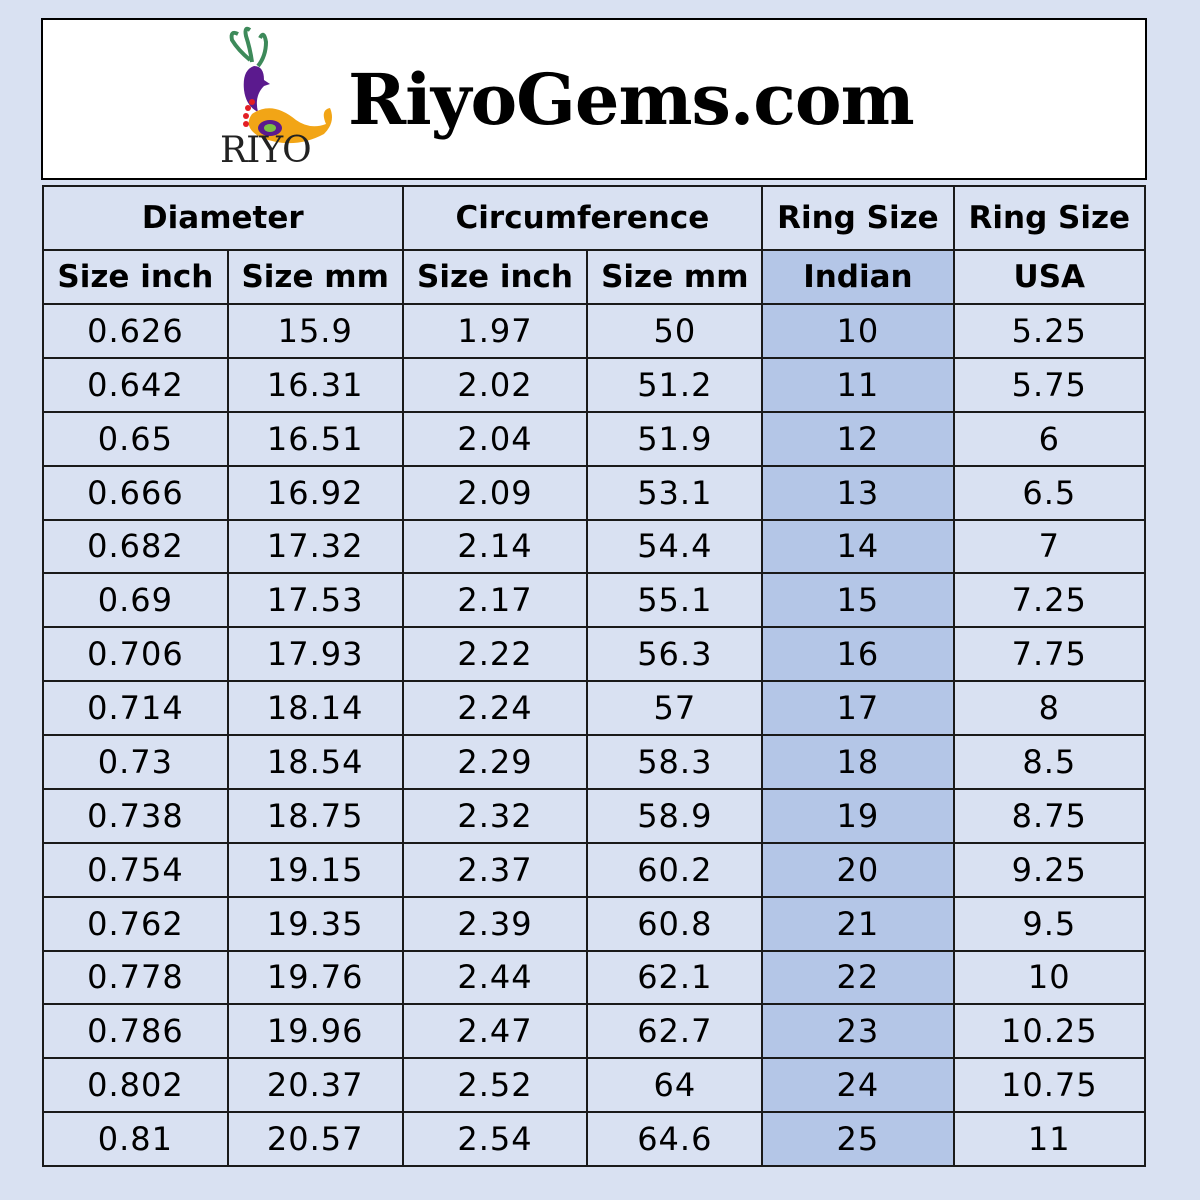 This screenshot has width=1200, height=1200. I want to click on table-cell: 2.17, so click(495, 600).